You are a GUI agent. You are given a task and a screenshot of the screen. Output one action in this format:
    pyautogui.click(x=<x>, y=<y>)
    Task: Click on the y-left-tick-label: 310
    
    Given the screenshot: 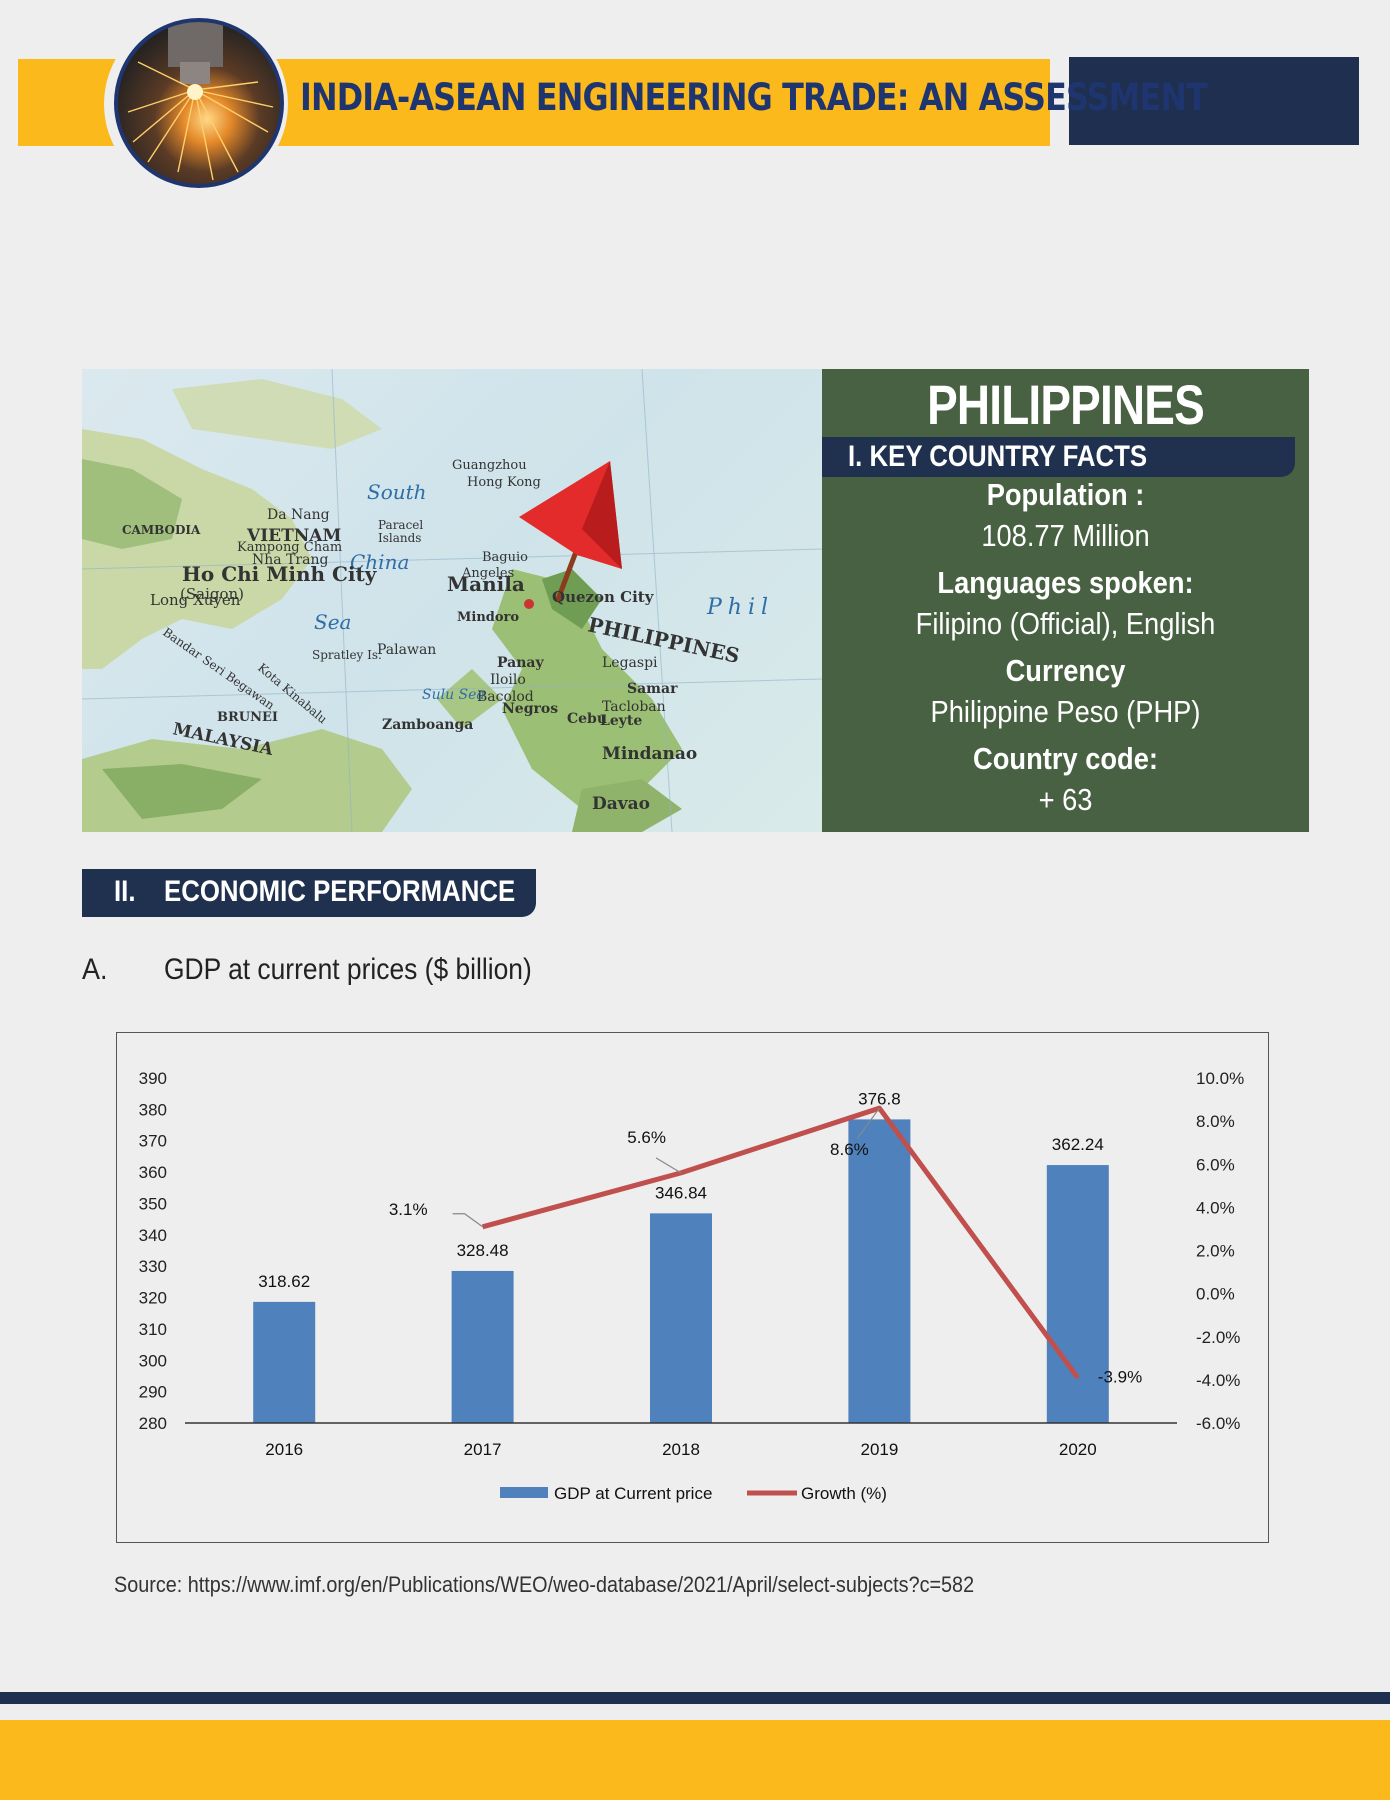 What is the action you would take?
    pyautogui.click(x=153, y=1329)
    